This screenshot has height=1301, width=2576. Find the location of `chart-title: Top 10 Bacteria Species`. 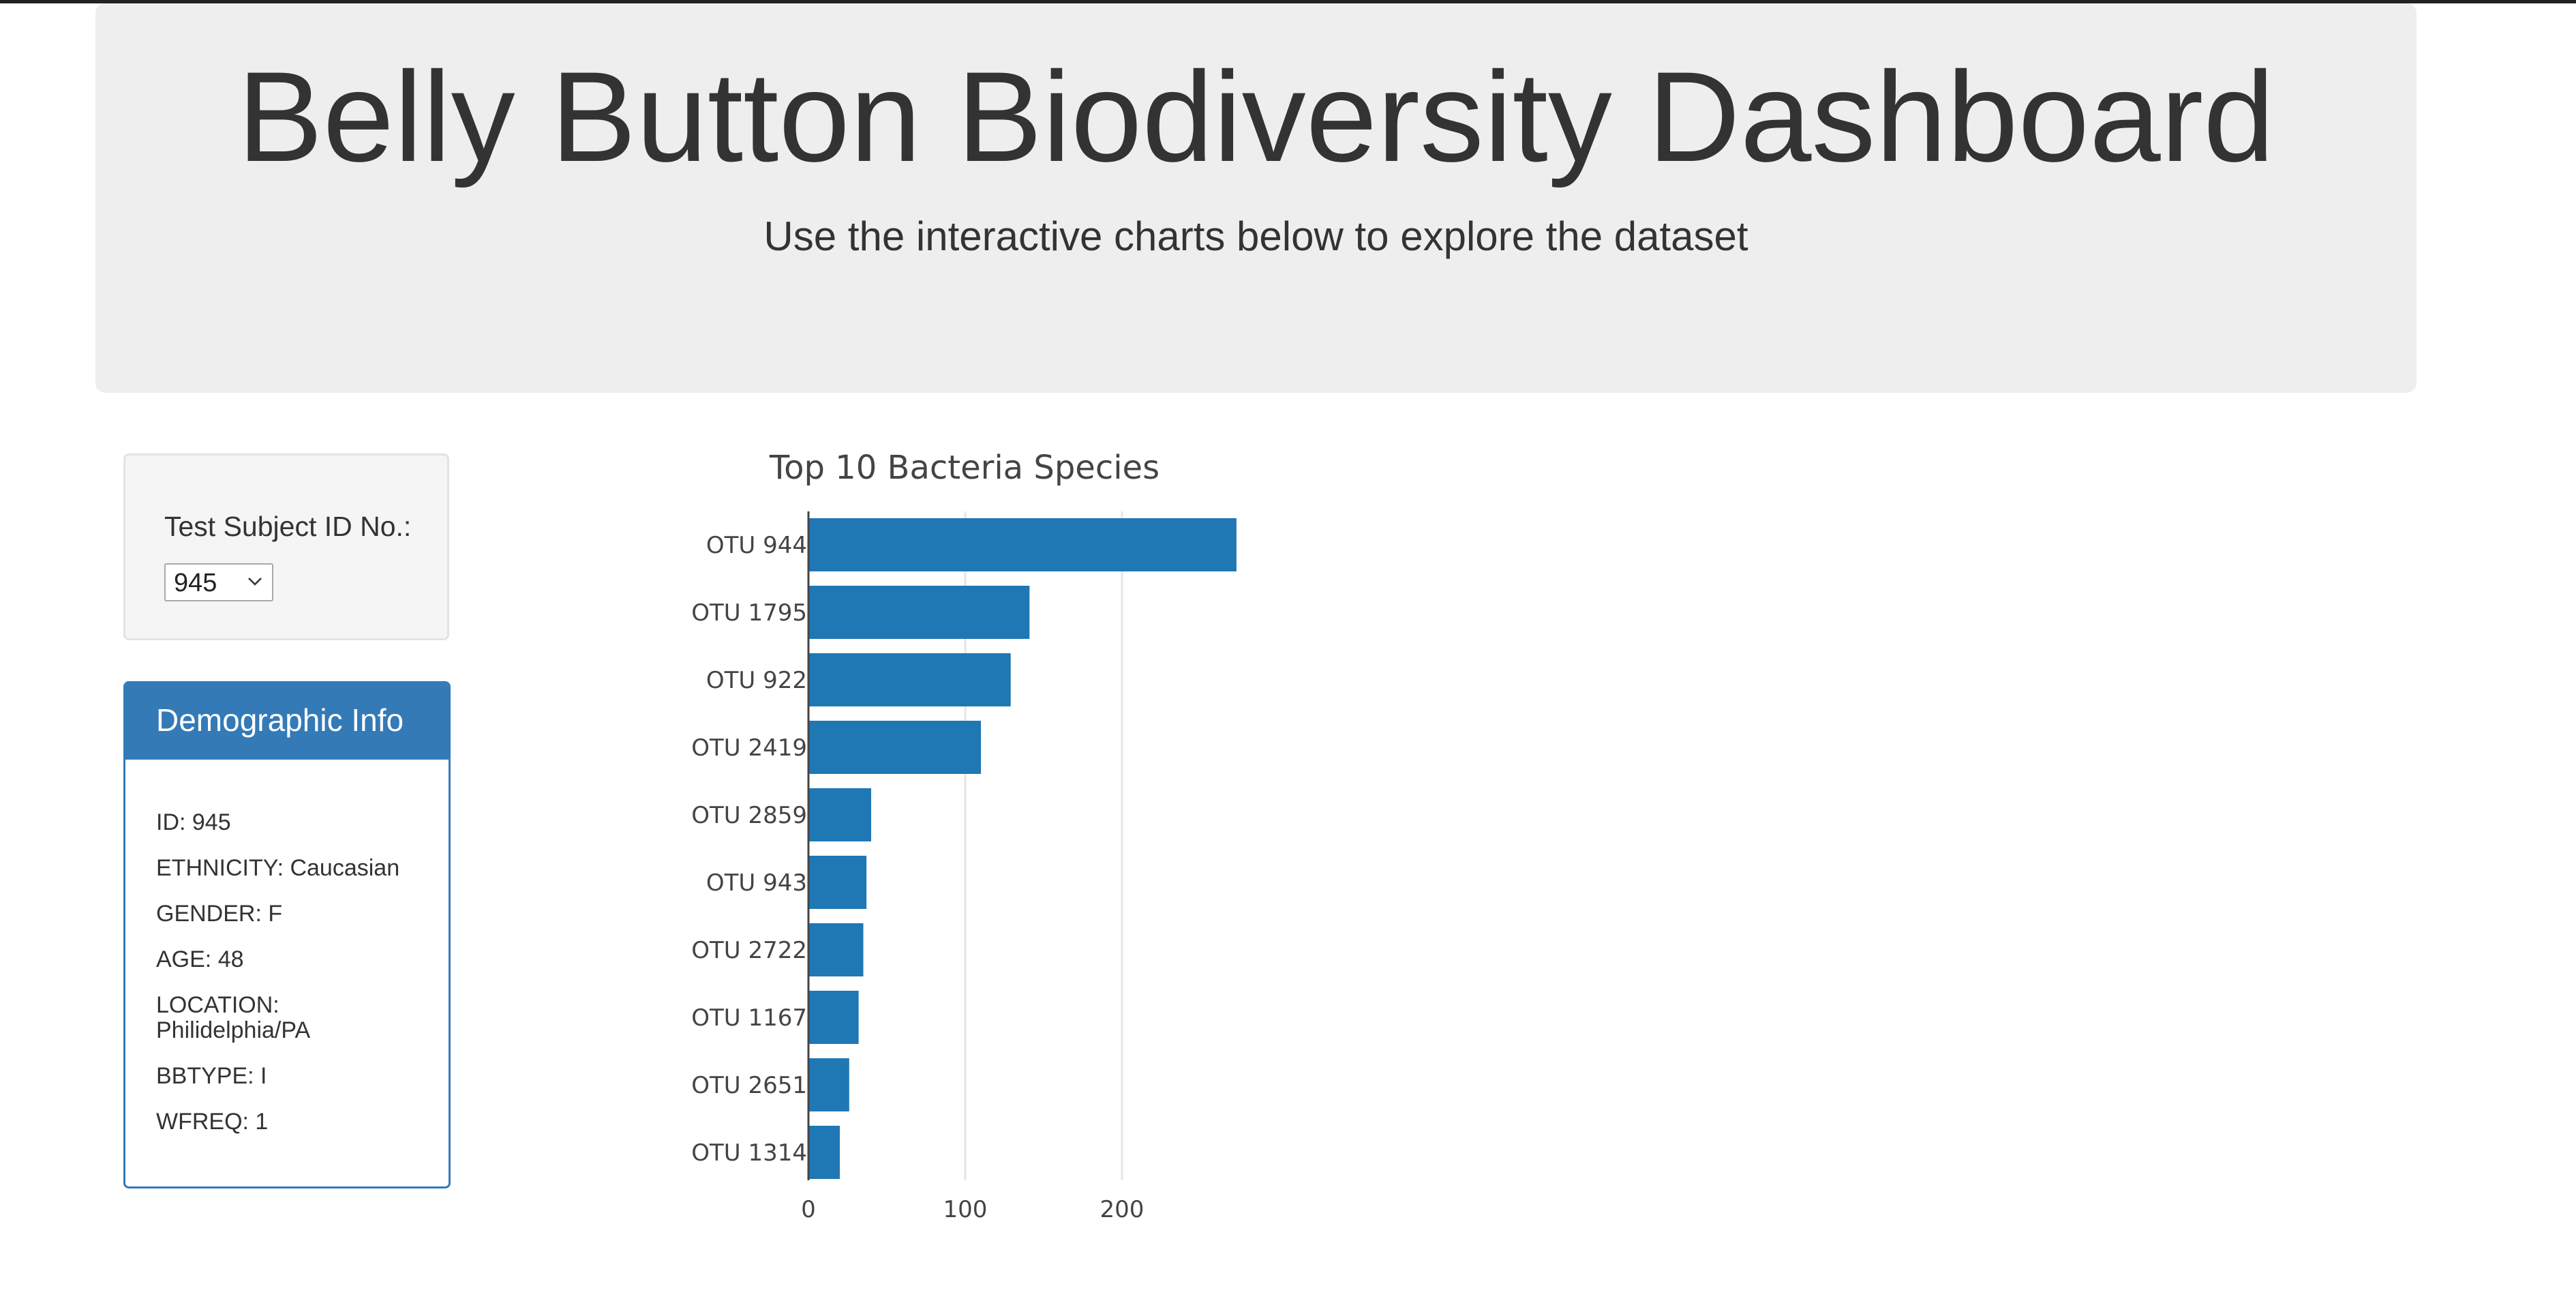

chart-title: Top 10 Bacteria Species is located at coordinates (964, 468).